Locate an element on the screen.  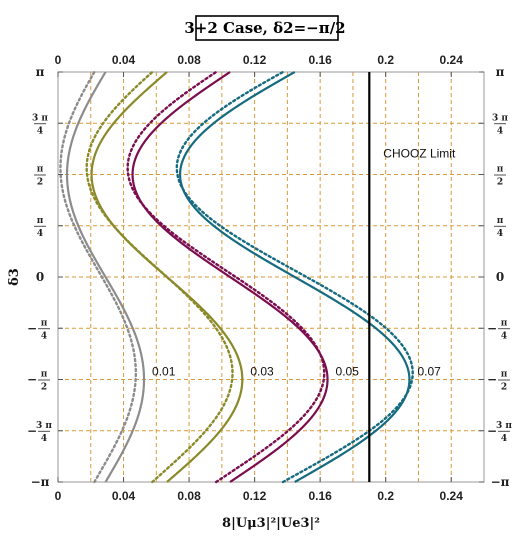
x-tick-label-top: 0.2 is located at coordinates (385, 60).